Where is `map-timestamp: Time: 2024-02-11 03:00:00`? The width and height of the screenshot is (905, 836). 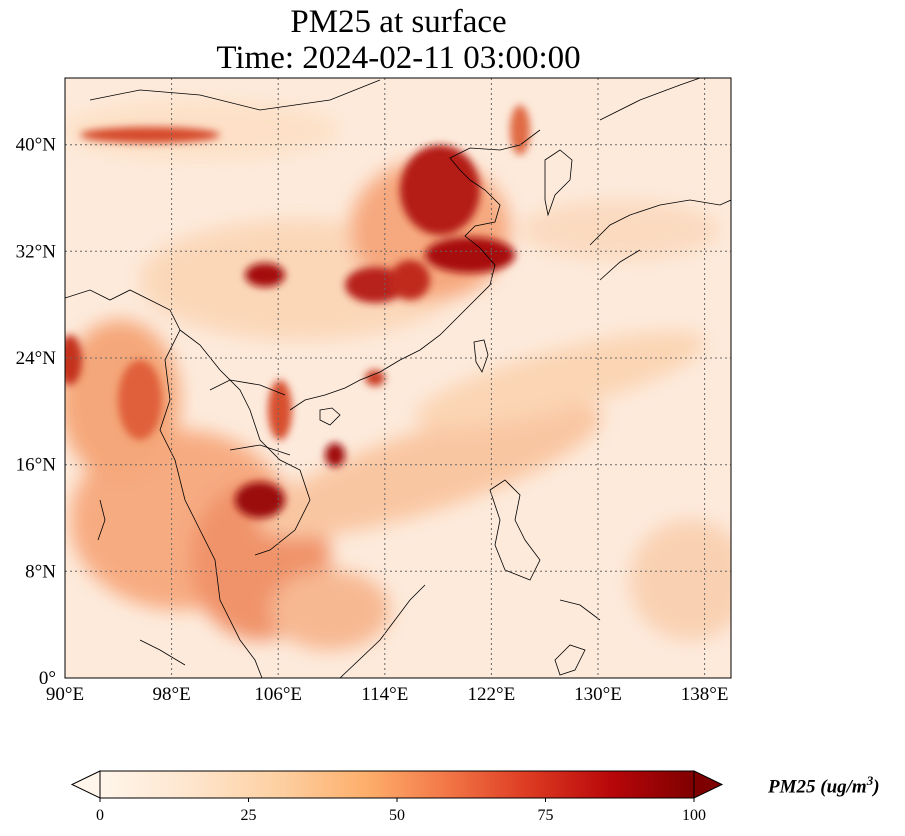 map-timestamp: Time: 2024-02-11 03:00:00 is located at coordinates (398, 58).